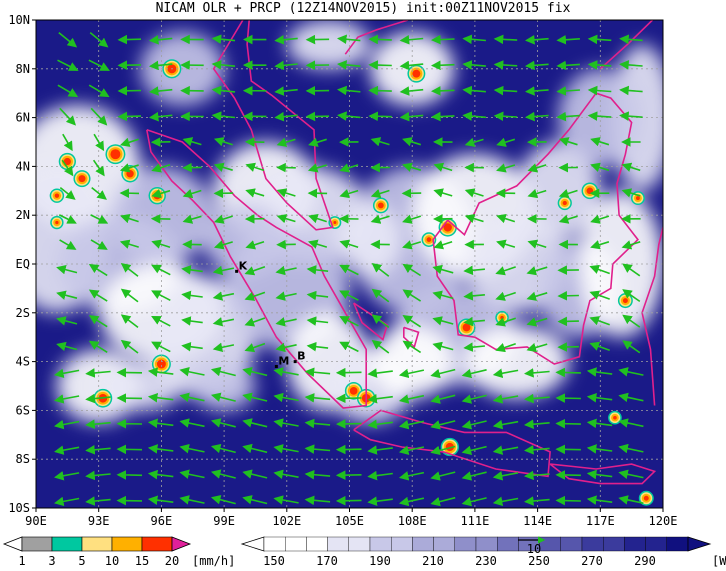  Describe the element at coordinates (23, 313) in the screenshot. I see `y-tick-label: 2S` at that location.